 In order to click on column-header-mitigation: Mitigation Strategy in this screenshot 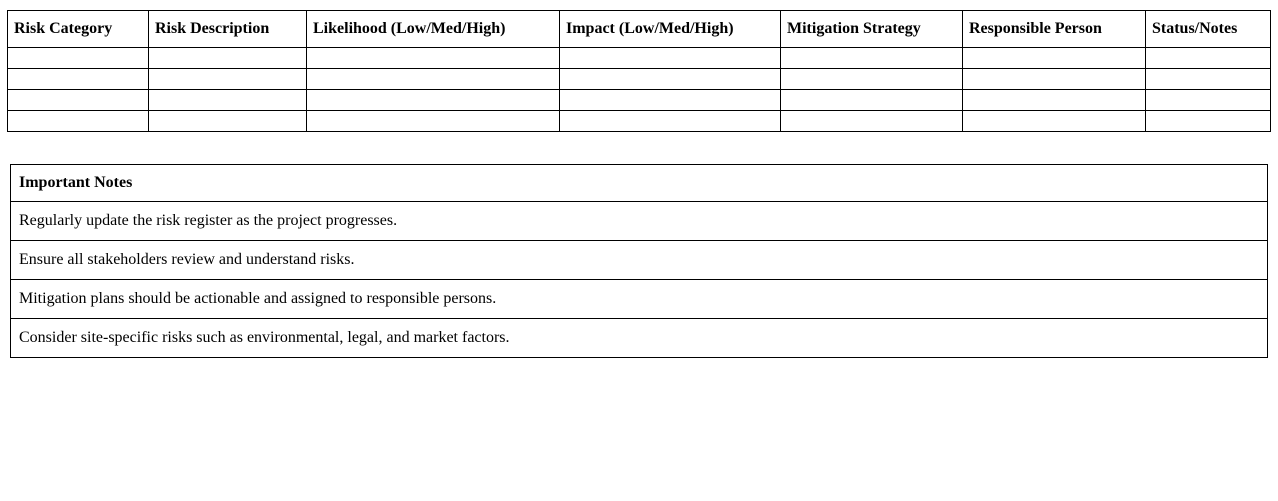, I will do `click(871, 29)`.